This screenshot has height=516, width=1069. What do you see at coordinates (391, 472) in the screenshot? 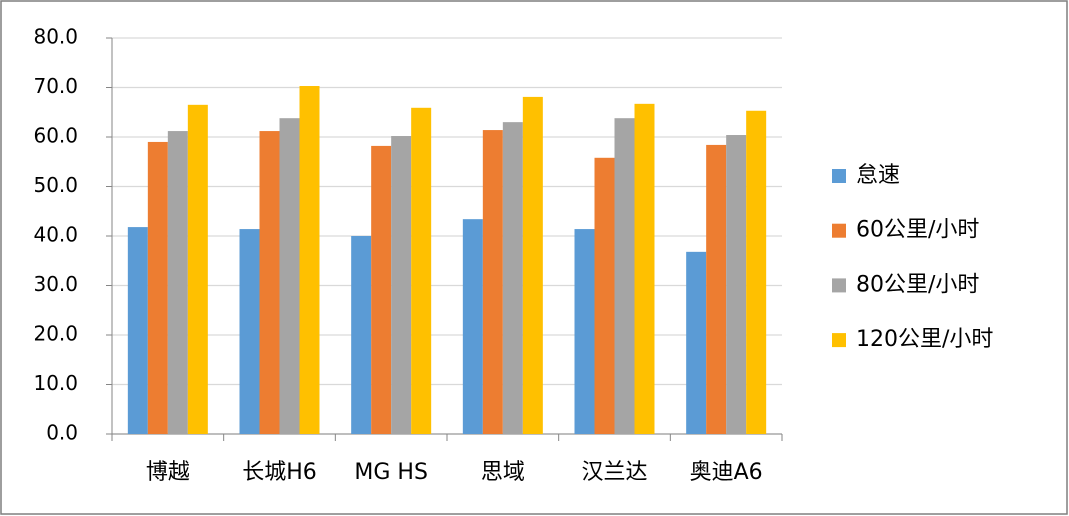
I see `x-tick-label: MG HS` at bounding box center [391, 472].